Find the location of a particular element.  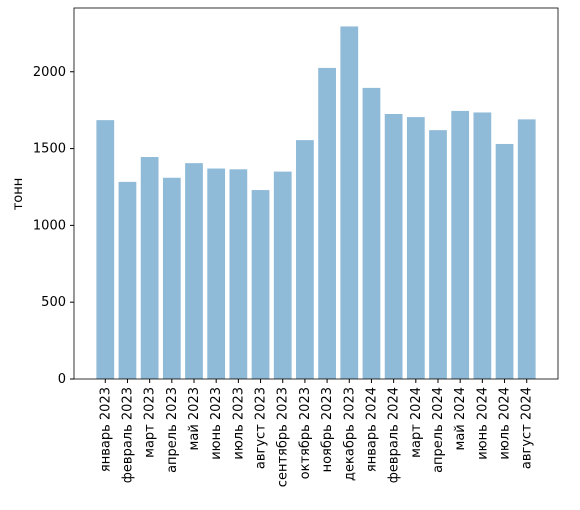

x-tick-label: июнь 2024 is located at coordinates (482, 423).